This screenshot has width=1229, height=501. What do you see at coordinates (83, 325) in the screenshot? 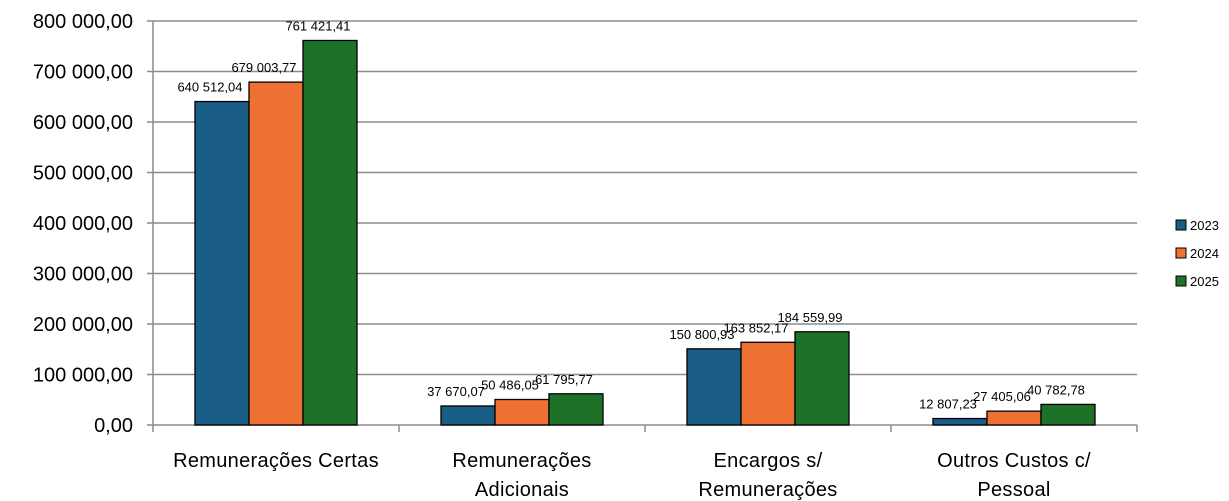
I see `y-tick-label: 200 000,00` at bounding box center [83, 325].